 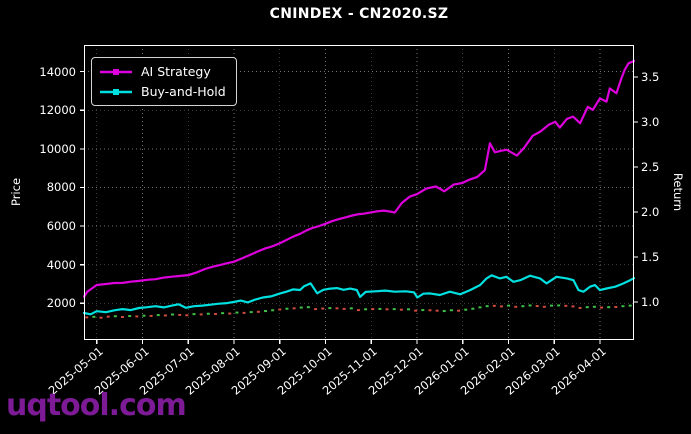 I want to click on series-line-buy-and-hold, so click(x=359, y=295).